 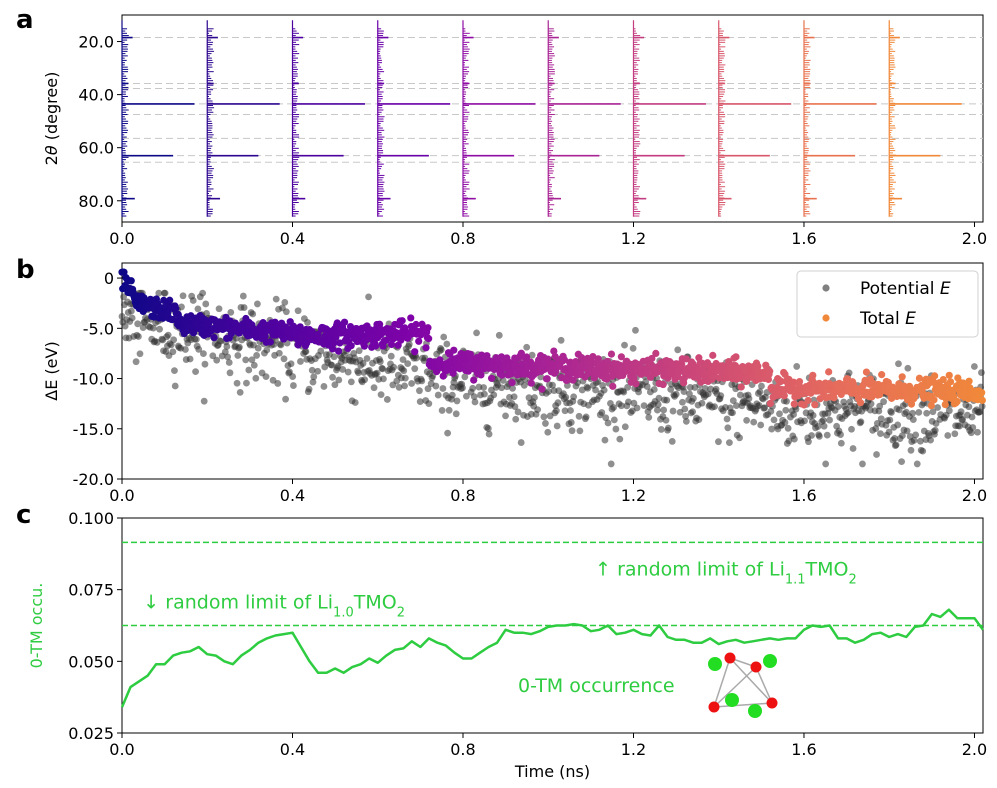 What do you see at coordinates (772, 703) in the screenshot?
I see `o-atom-icon` at bounding box center [772, 703].